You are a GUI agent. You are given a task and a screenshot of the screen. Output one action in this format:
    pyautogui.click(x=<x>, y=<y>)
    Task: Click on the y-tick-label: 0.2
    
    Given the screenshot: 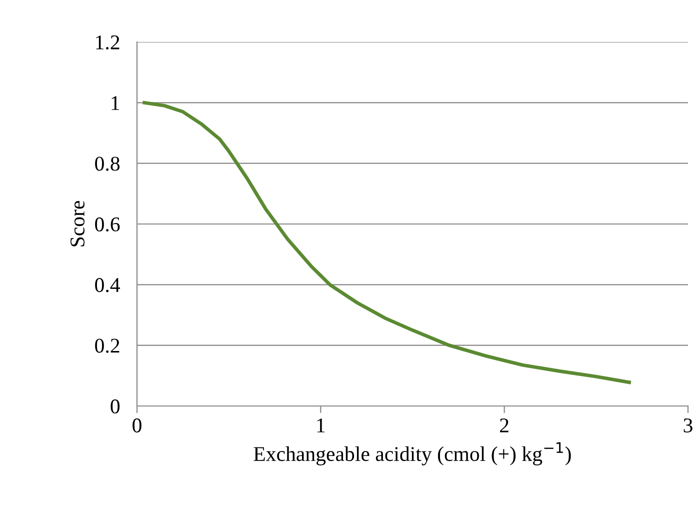 What is the action you would take?
    pyautogui.click(x=107, y=345)
    